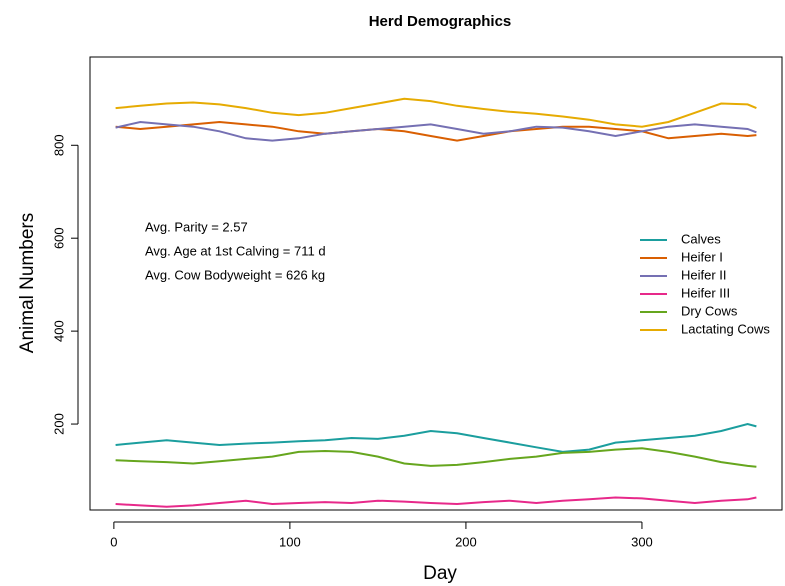 The image size is (785, 586). Describe the element at coordinates (58, 331) in the screenshot. I see `y-tick-label: 400` at that location.